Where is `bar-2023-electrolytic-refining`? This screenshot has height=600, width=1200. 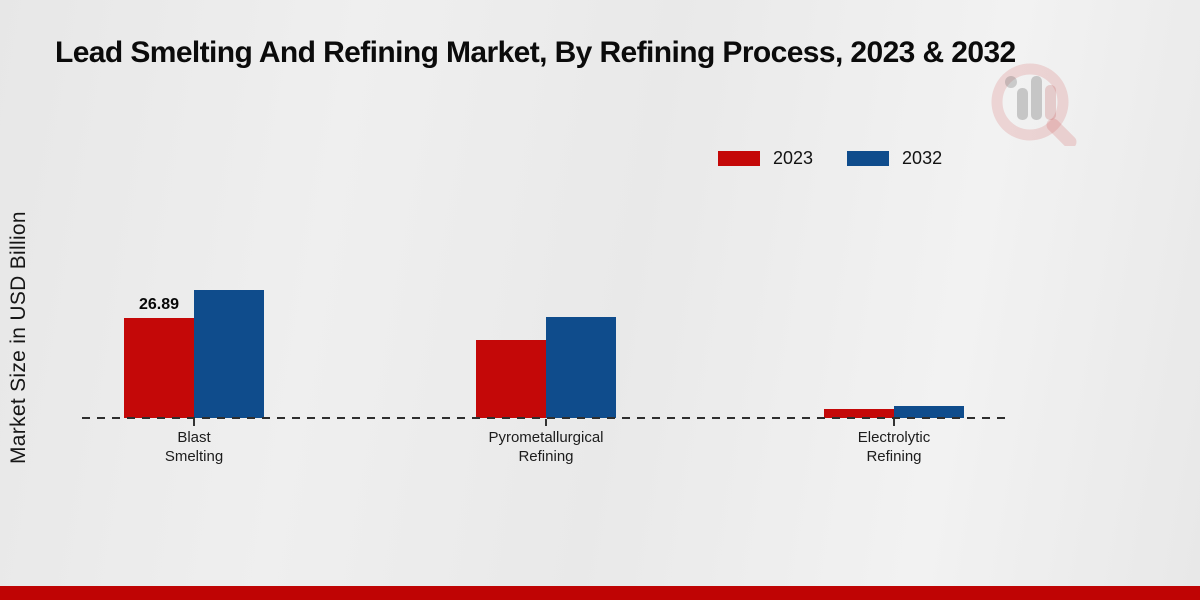 bar-2023-electrolytic-refining is located at coordinates (859, 413).